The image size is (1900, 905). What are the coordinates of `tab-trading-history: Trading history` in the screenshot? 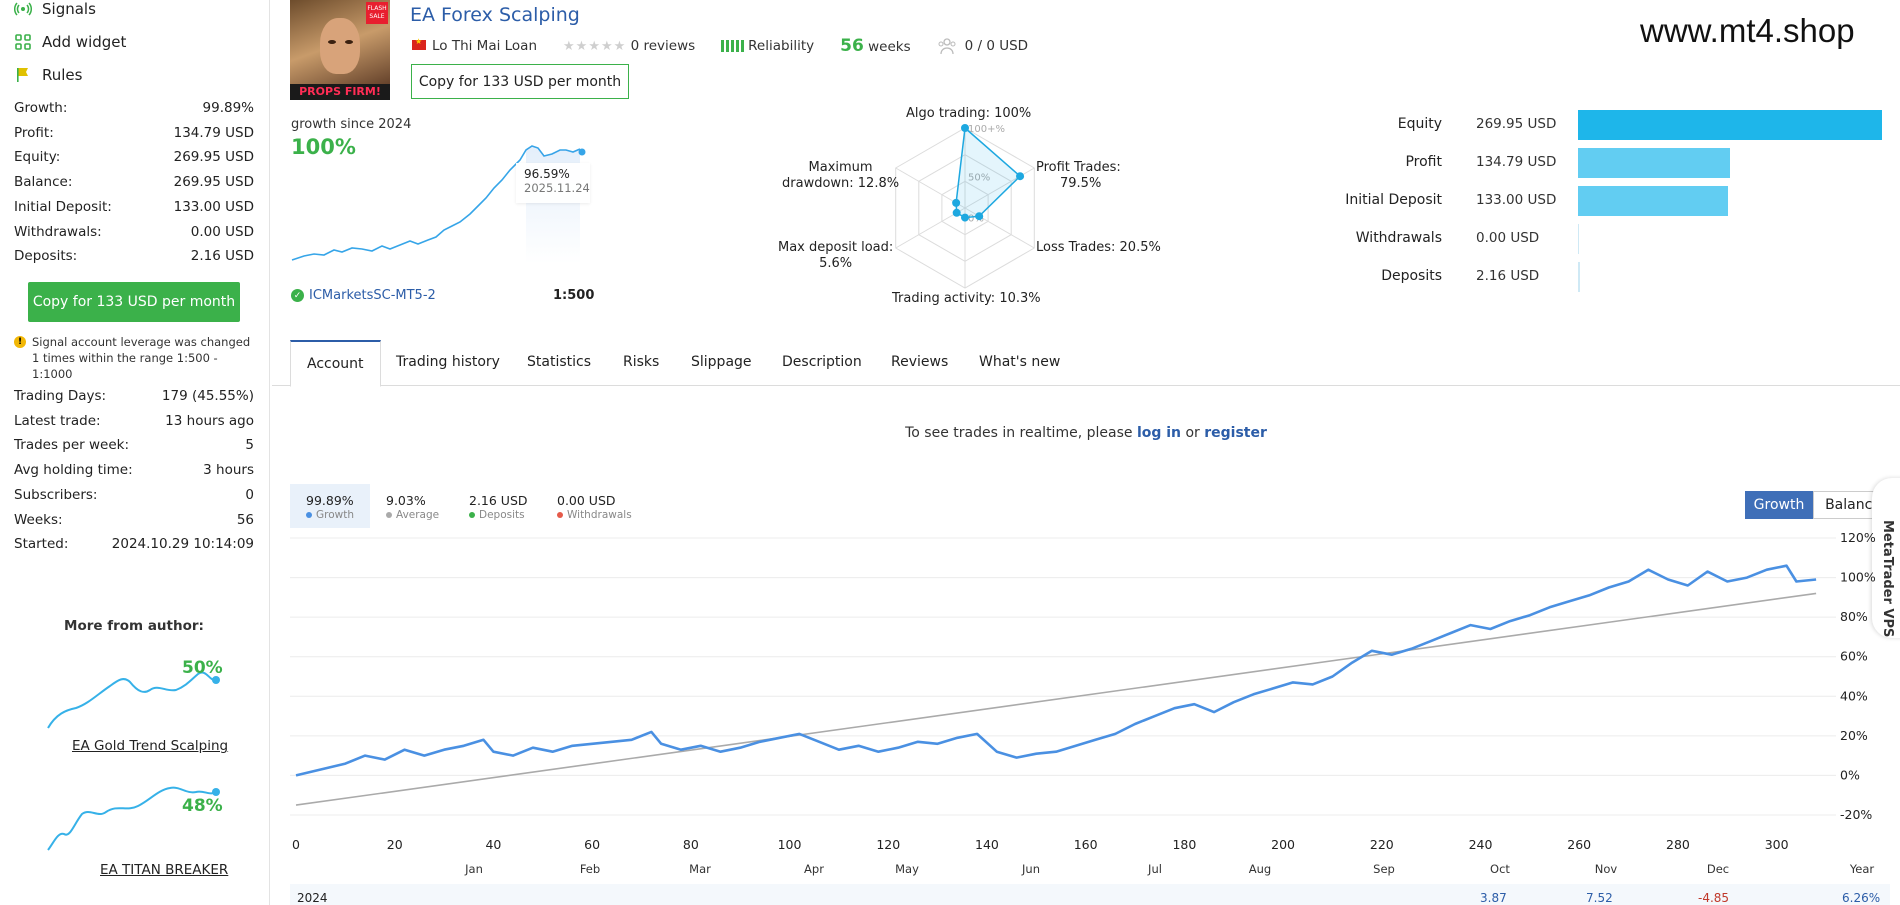 It's located at (448, 362).